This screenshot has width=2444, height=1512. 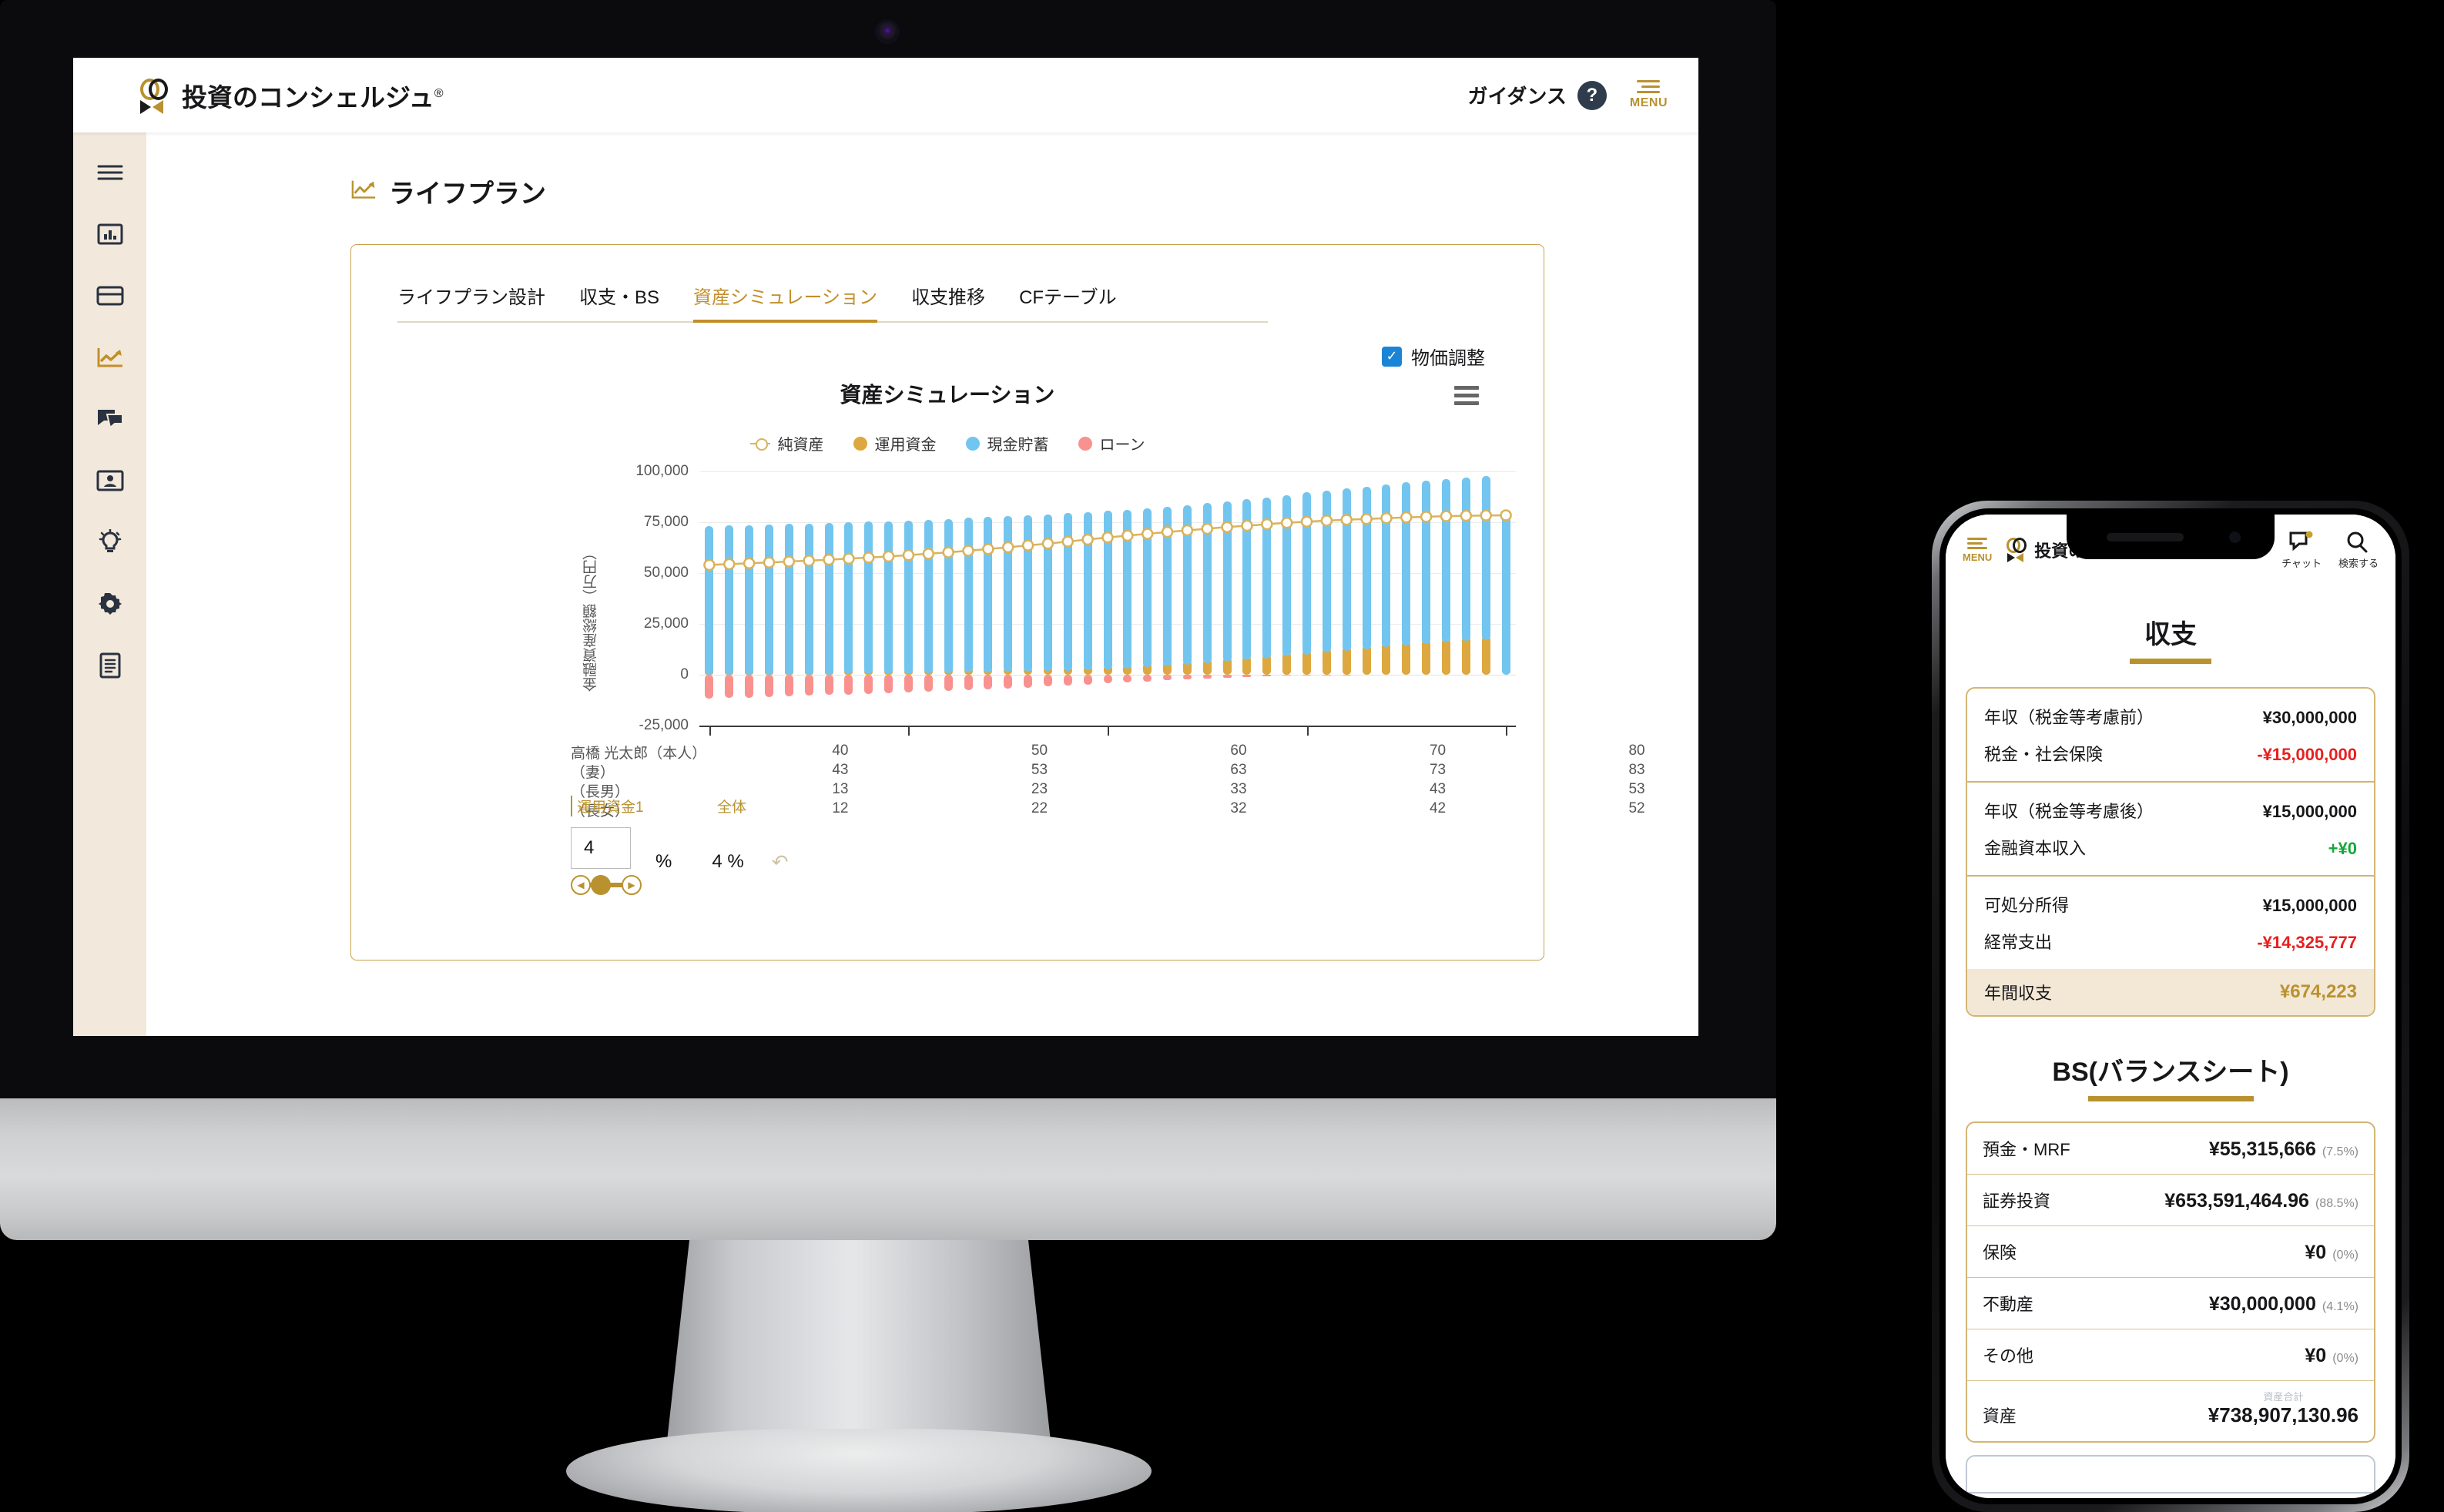 I want to click on help-icon: ?, so click(x=1592, y=95).